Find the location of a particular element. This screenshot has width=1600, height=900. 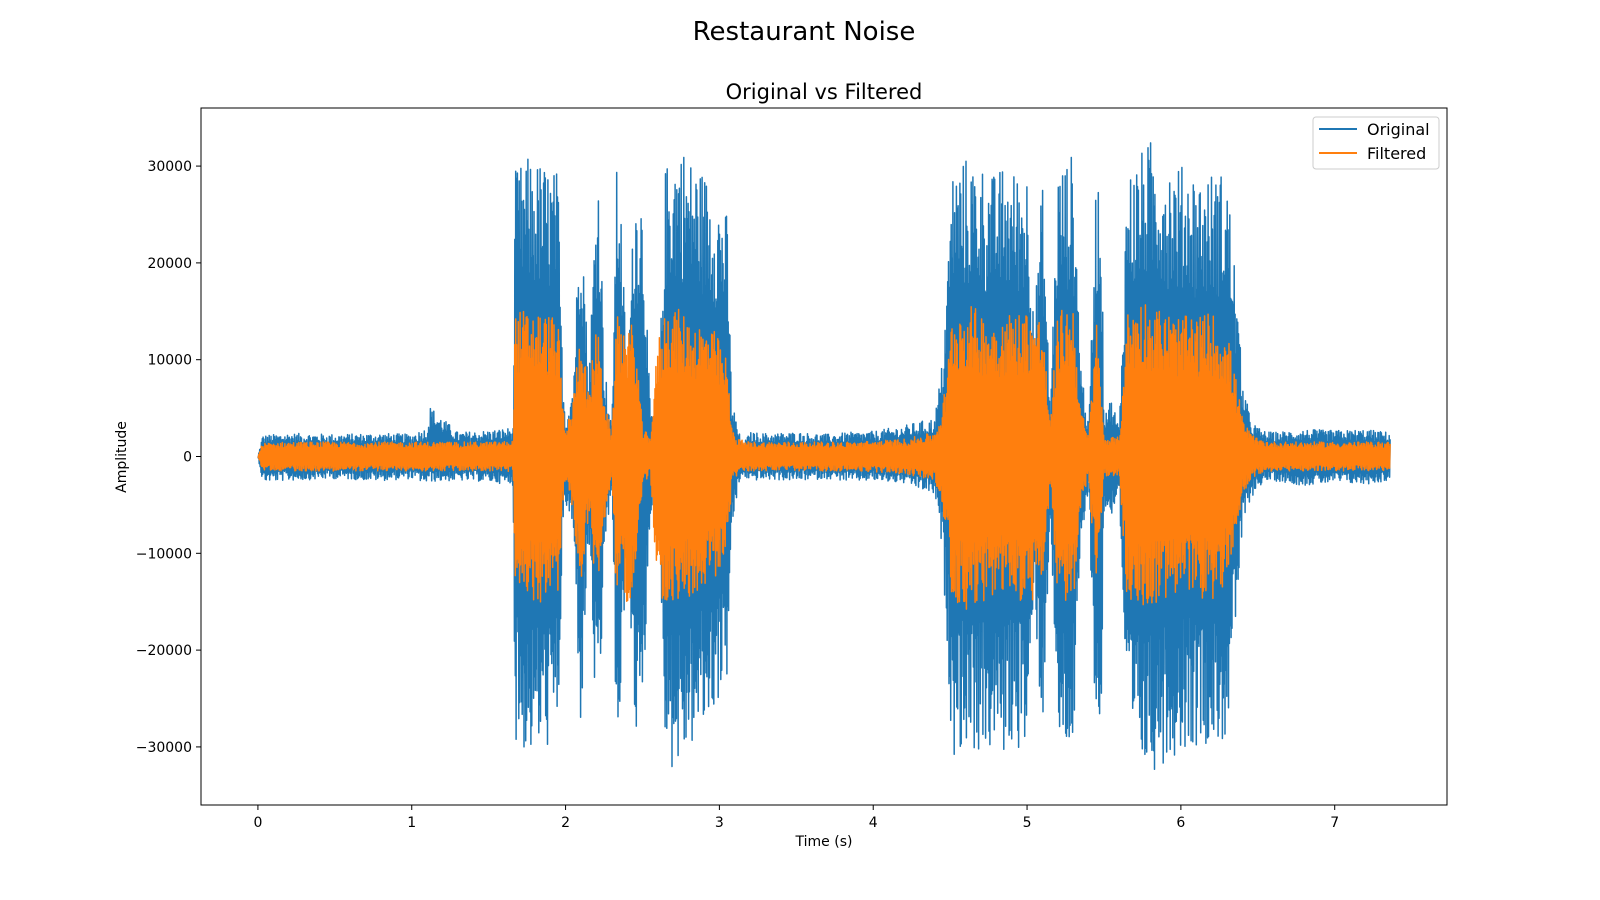

y-tick-label: −20000 is located at coordinates (164, 651).